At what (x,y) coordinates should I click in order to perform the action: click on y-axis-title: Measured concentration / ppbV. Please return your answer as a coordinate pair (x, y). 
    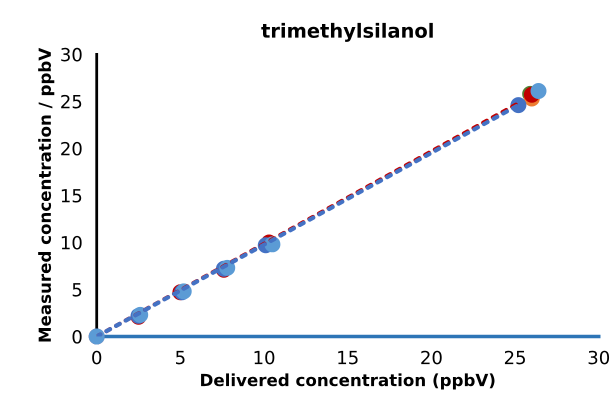
    Looking at the image, I should click on (46, 195).